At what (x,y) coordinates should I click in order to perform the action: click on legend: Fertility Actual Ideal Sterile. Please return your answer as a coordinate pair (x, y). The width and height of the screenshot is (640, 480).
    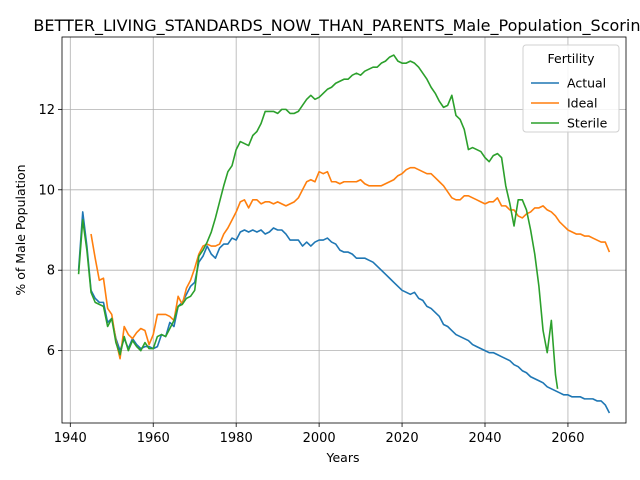
    Looking at the image, I should click on (571, 88).